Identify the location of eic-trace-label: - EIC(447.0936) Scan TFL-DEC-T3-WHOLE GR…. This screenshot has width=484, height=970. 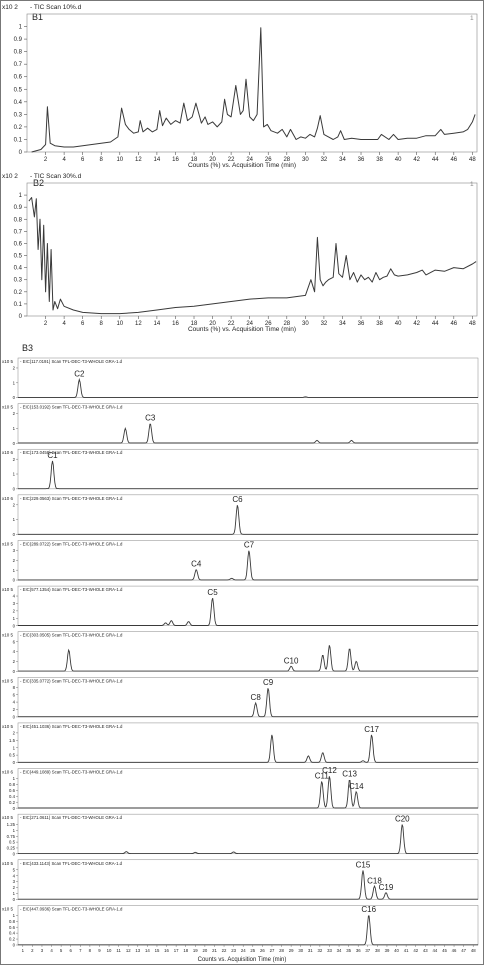
(71, 908).